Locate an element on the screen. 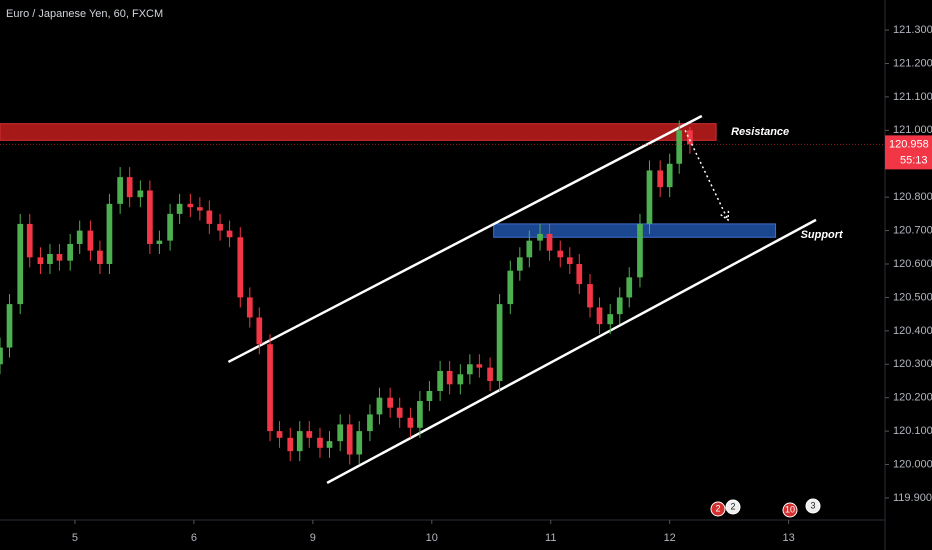 The image size is (932, 550). y-tick-label: 121.300 is located at coordinates (912, 30).